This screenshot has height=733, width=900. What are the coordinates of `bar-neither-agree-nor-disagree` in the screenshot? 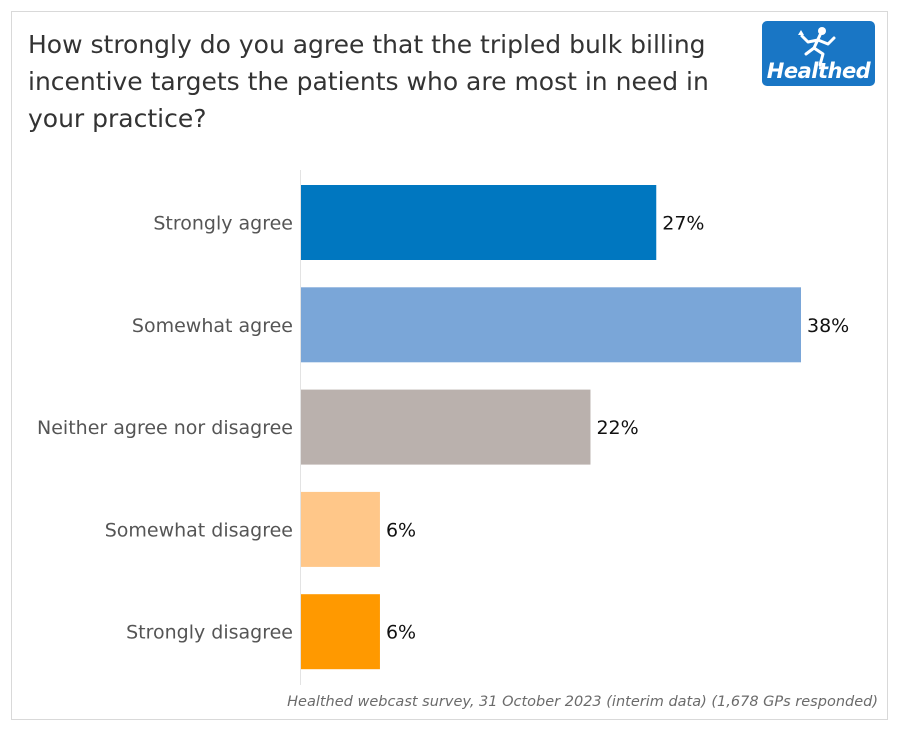 It's located at (446, 427).